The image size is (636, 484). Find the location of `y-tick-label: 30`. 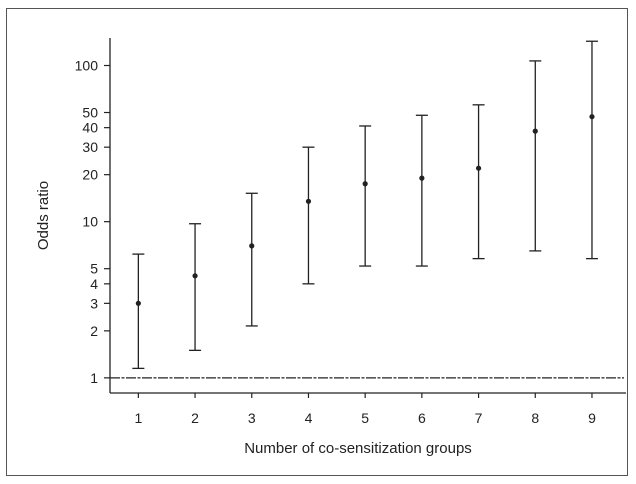

y-tick-label: 30 is located at coordinates (90, 147).